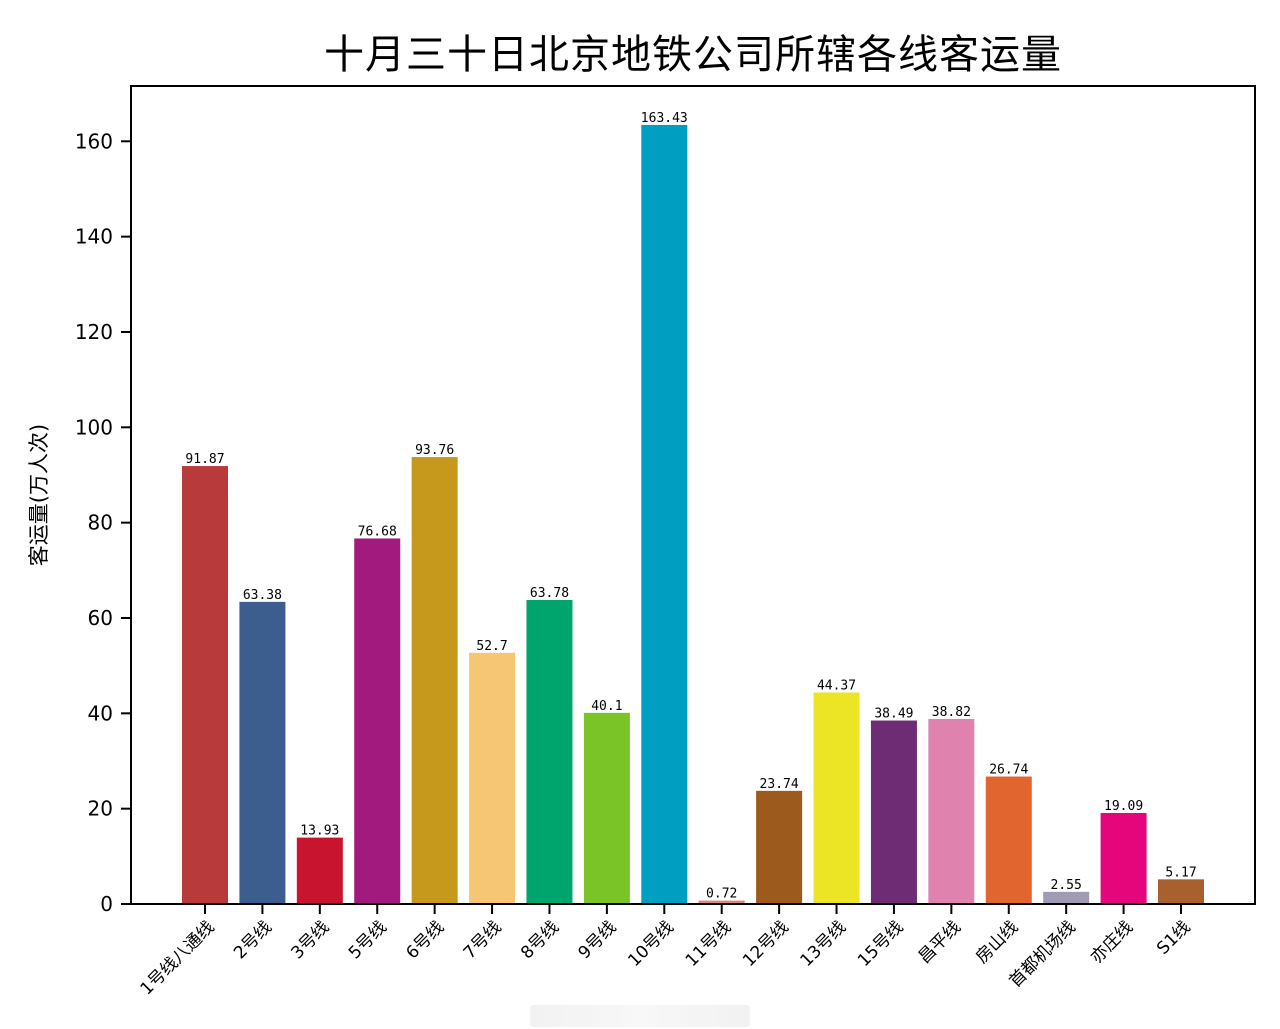  I want to click on bar-value-label: 23.74, so click(779, 784).